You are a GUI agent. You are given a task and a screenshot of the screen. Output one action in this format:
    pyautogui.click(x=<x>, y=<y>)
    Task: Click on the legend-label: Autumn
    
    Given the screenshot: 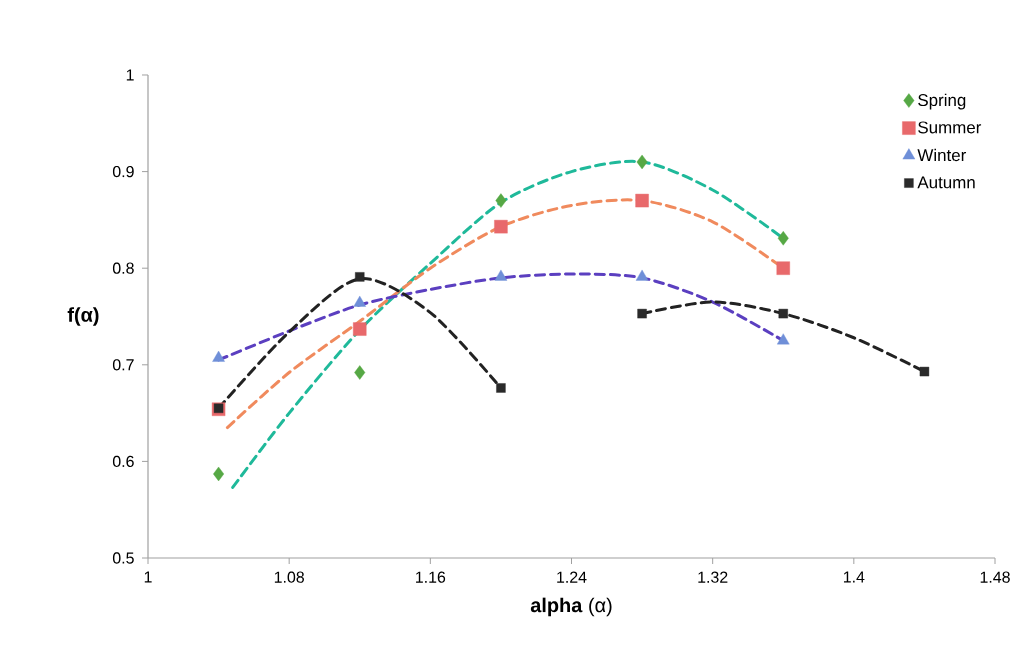 What is the action you would take?
    pyautogui.click(x=946, y=182)
    